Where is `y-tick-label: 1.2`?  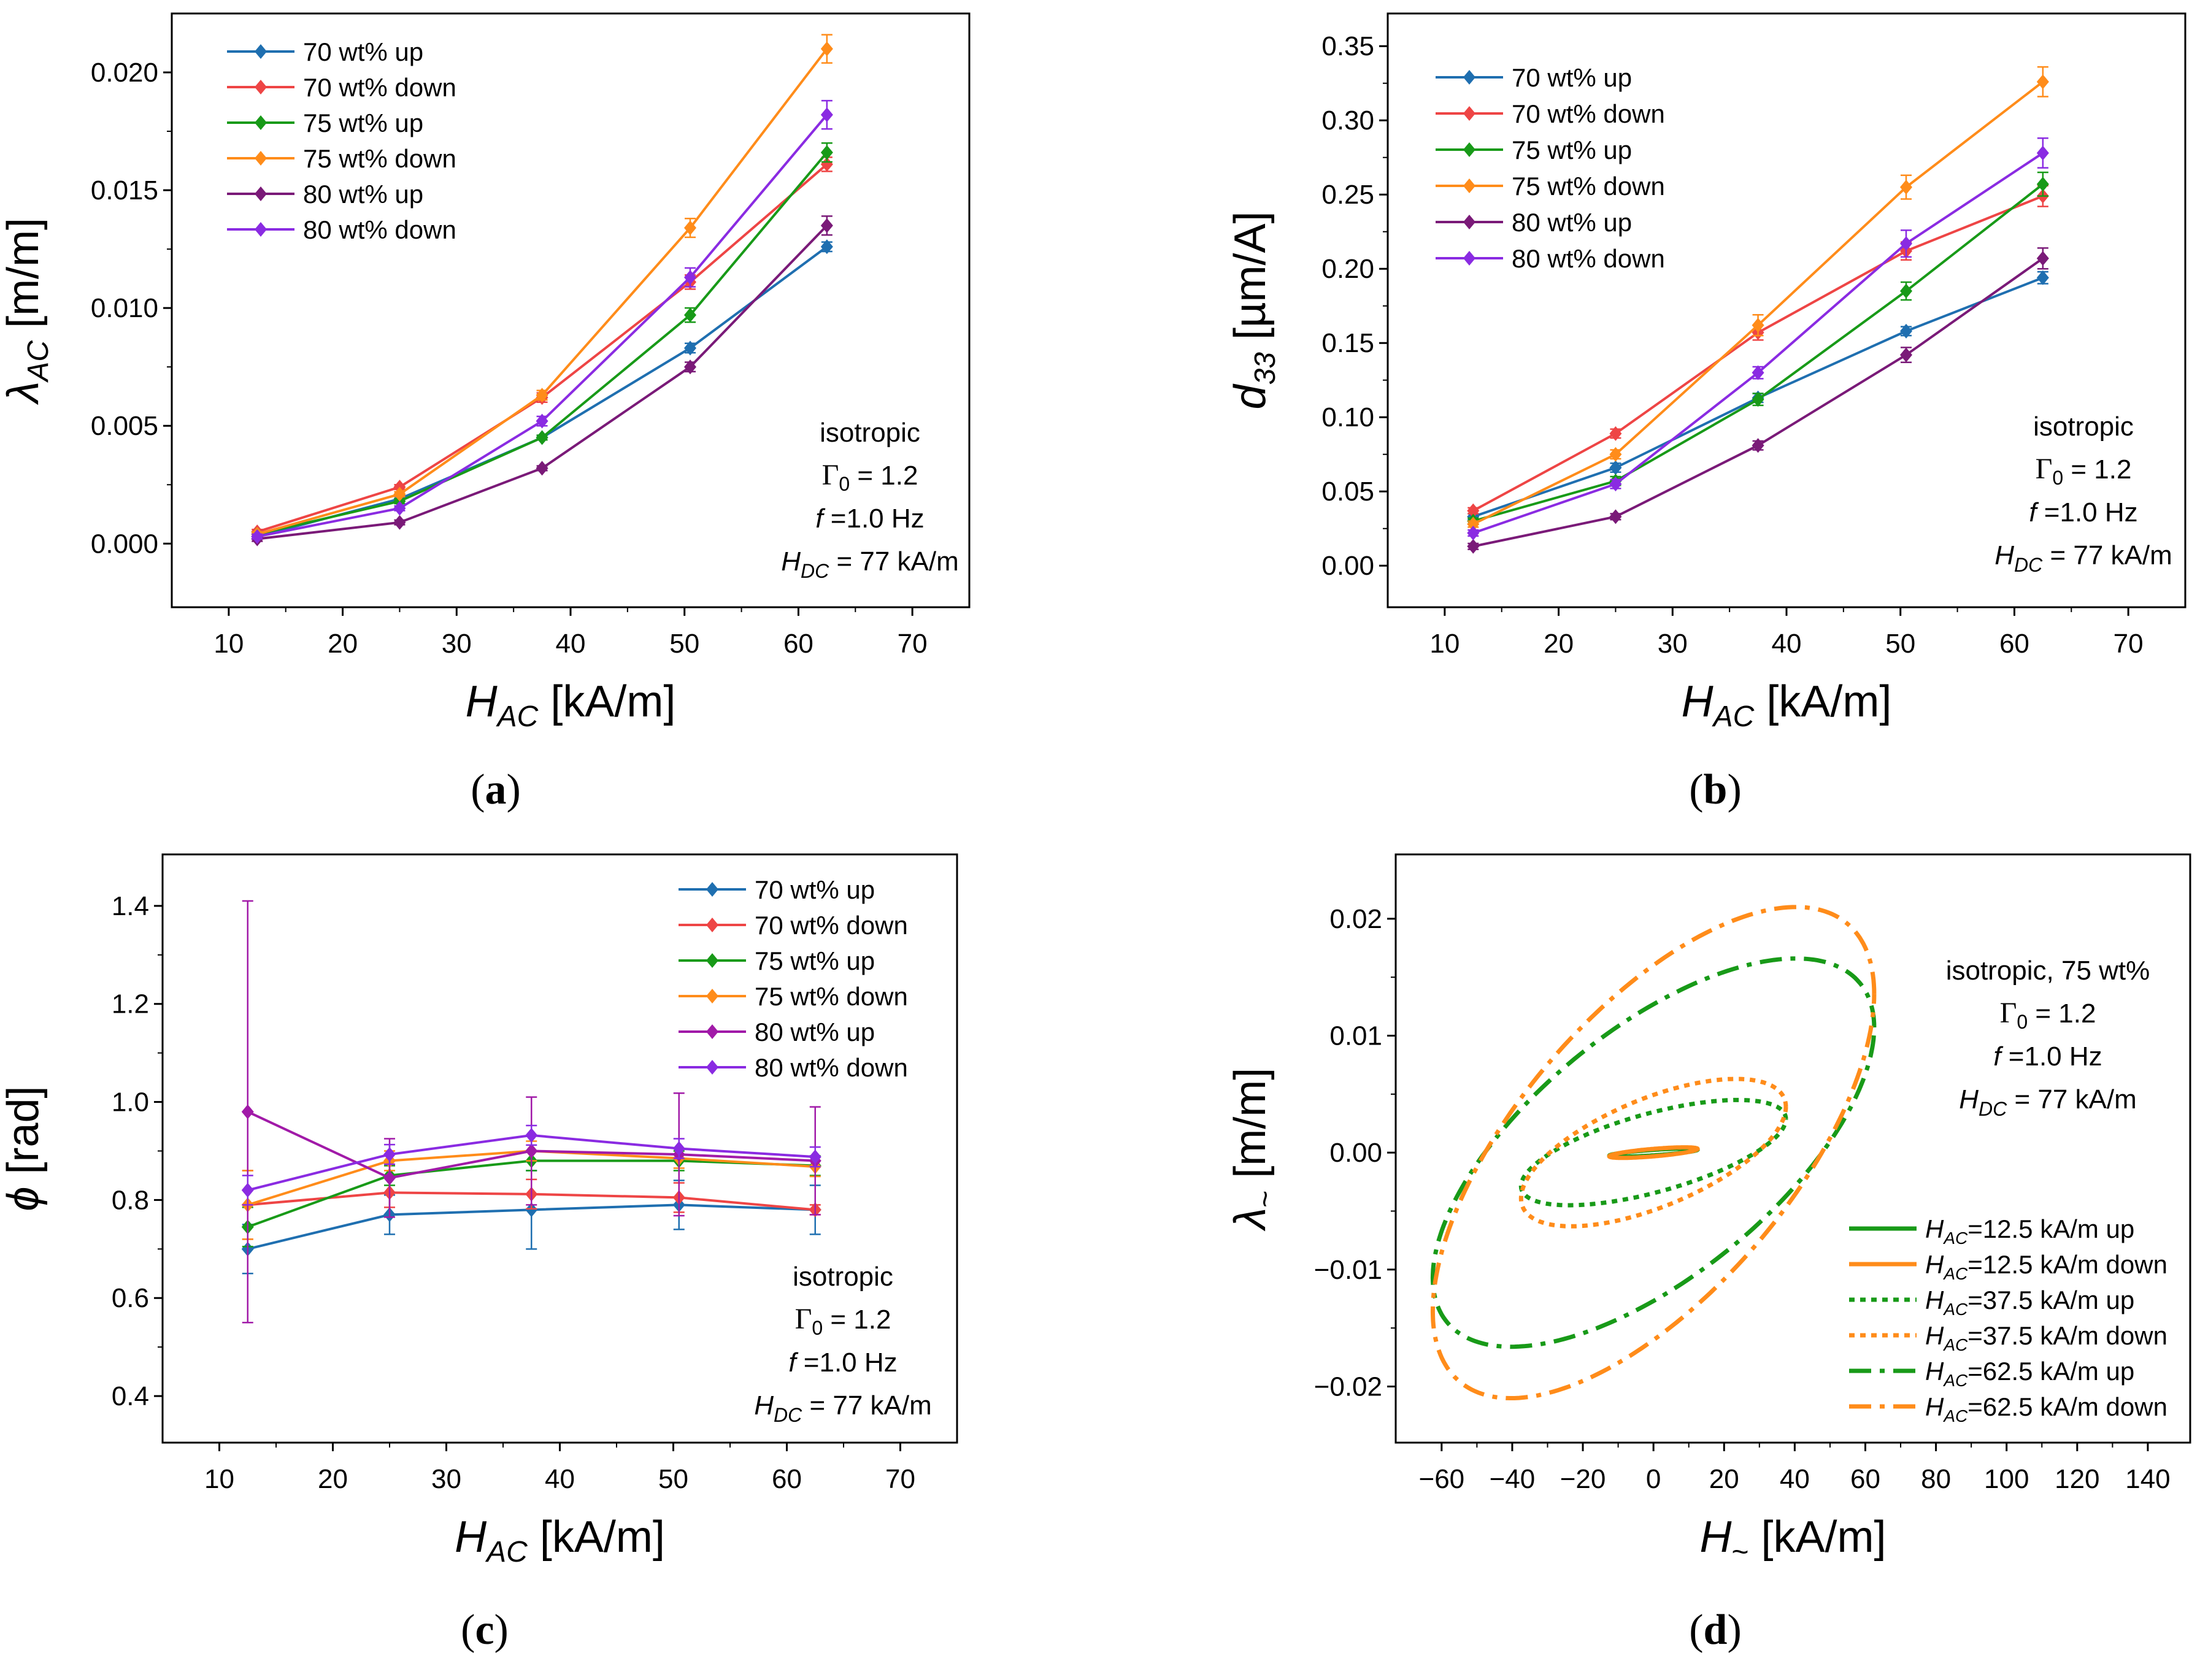 y-tick-label: 1.2 is located at coordinates (130, 1004).